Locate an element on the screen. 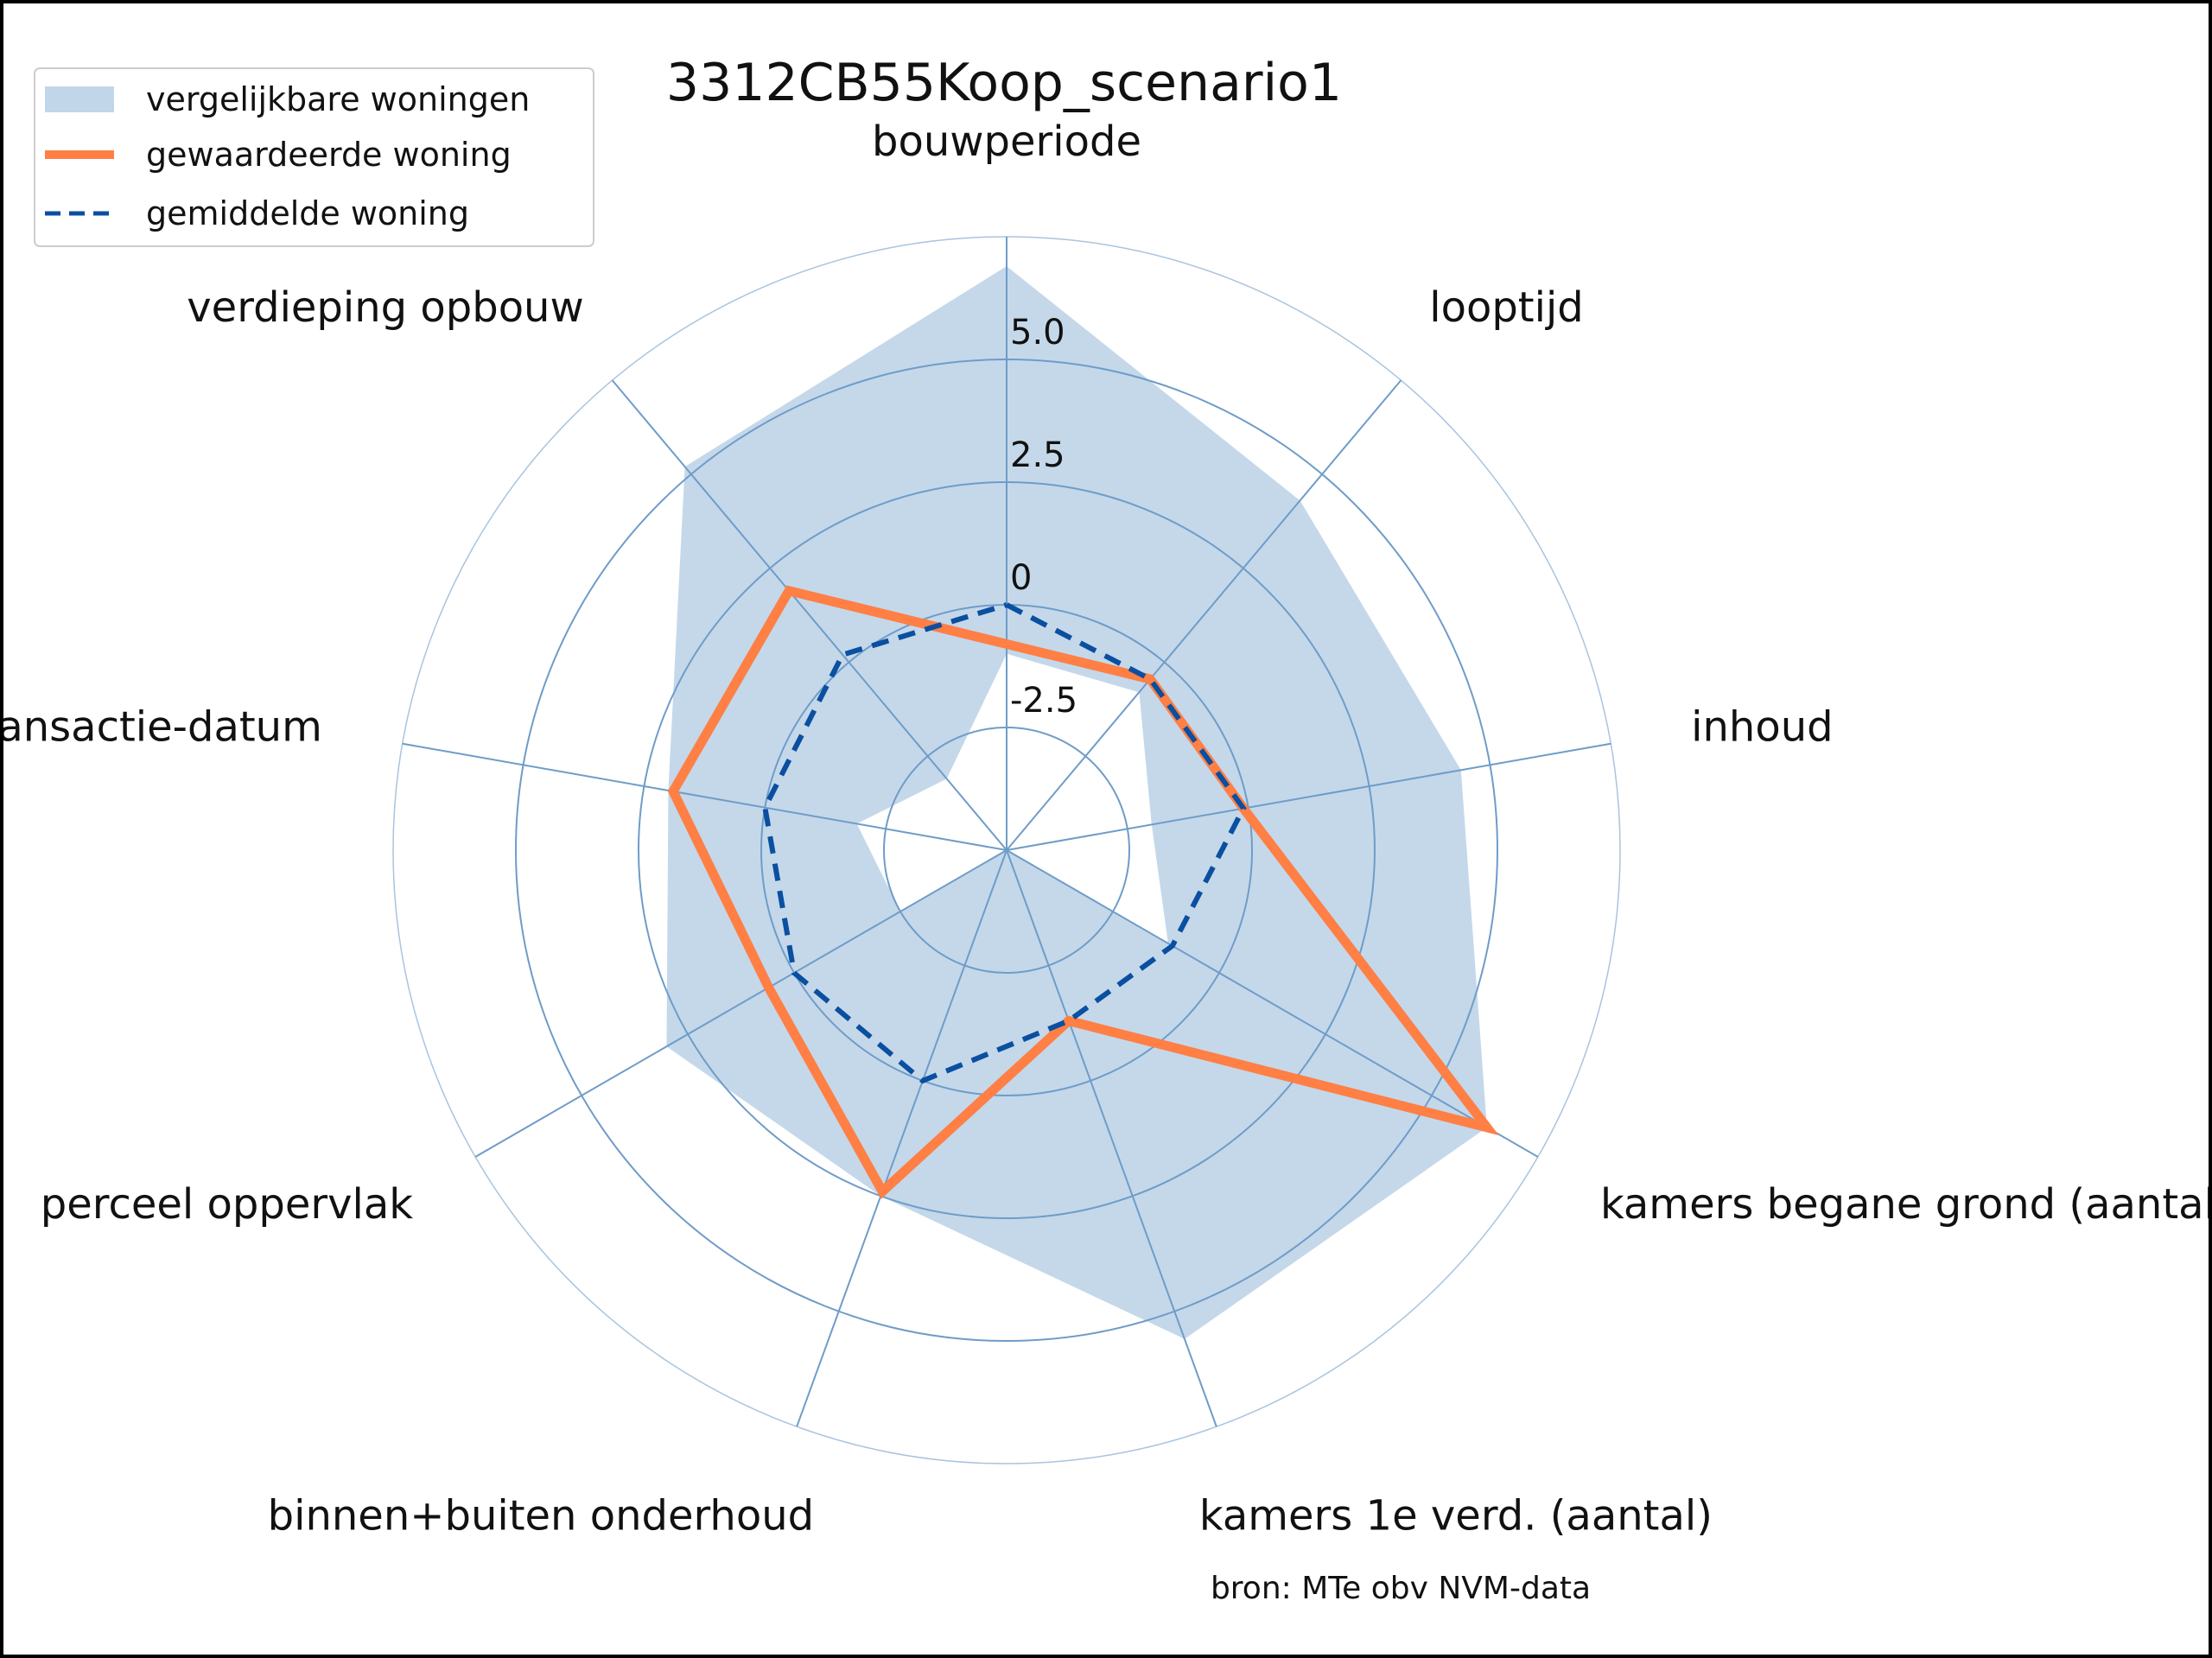 This screenshot has width=2212, height=1658. category-label: perceel oppervlak is located at coordinates (227, 1204).